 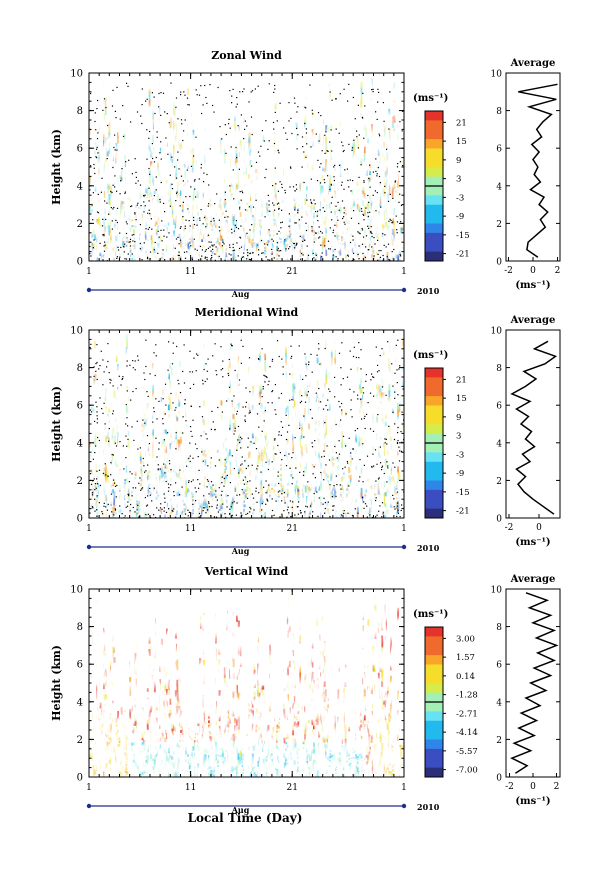 What do you see at coordinates (80, 186) in the screenshot?
I see `y-tick-label: 4` at bounding box center [80, 186].